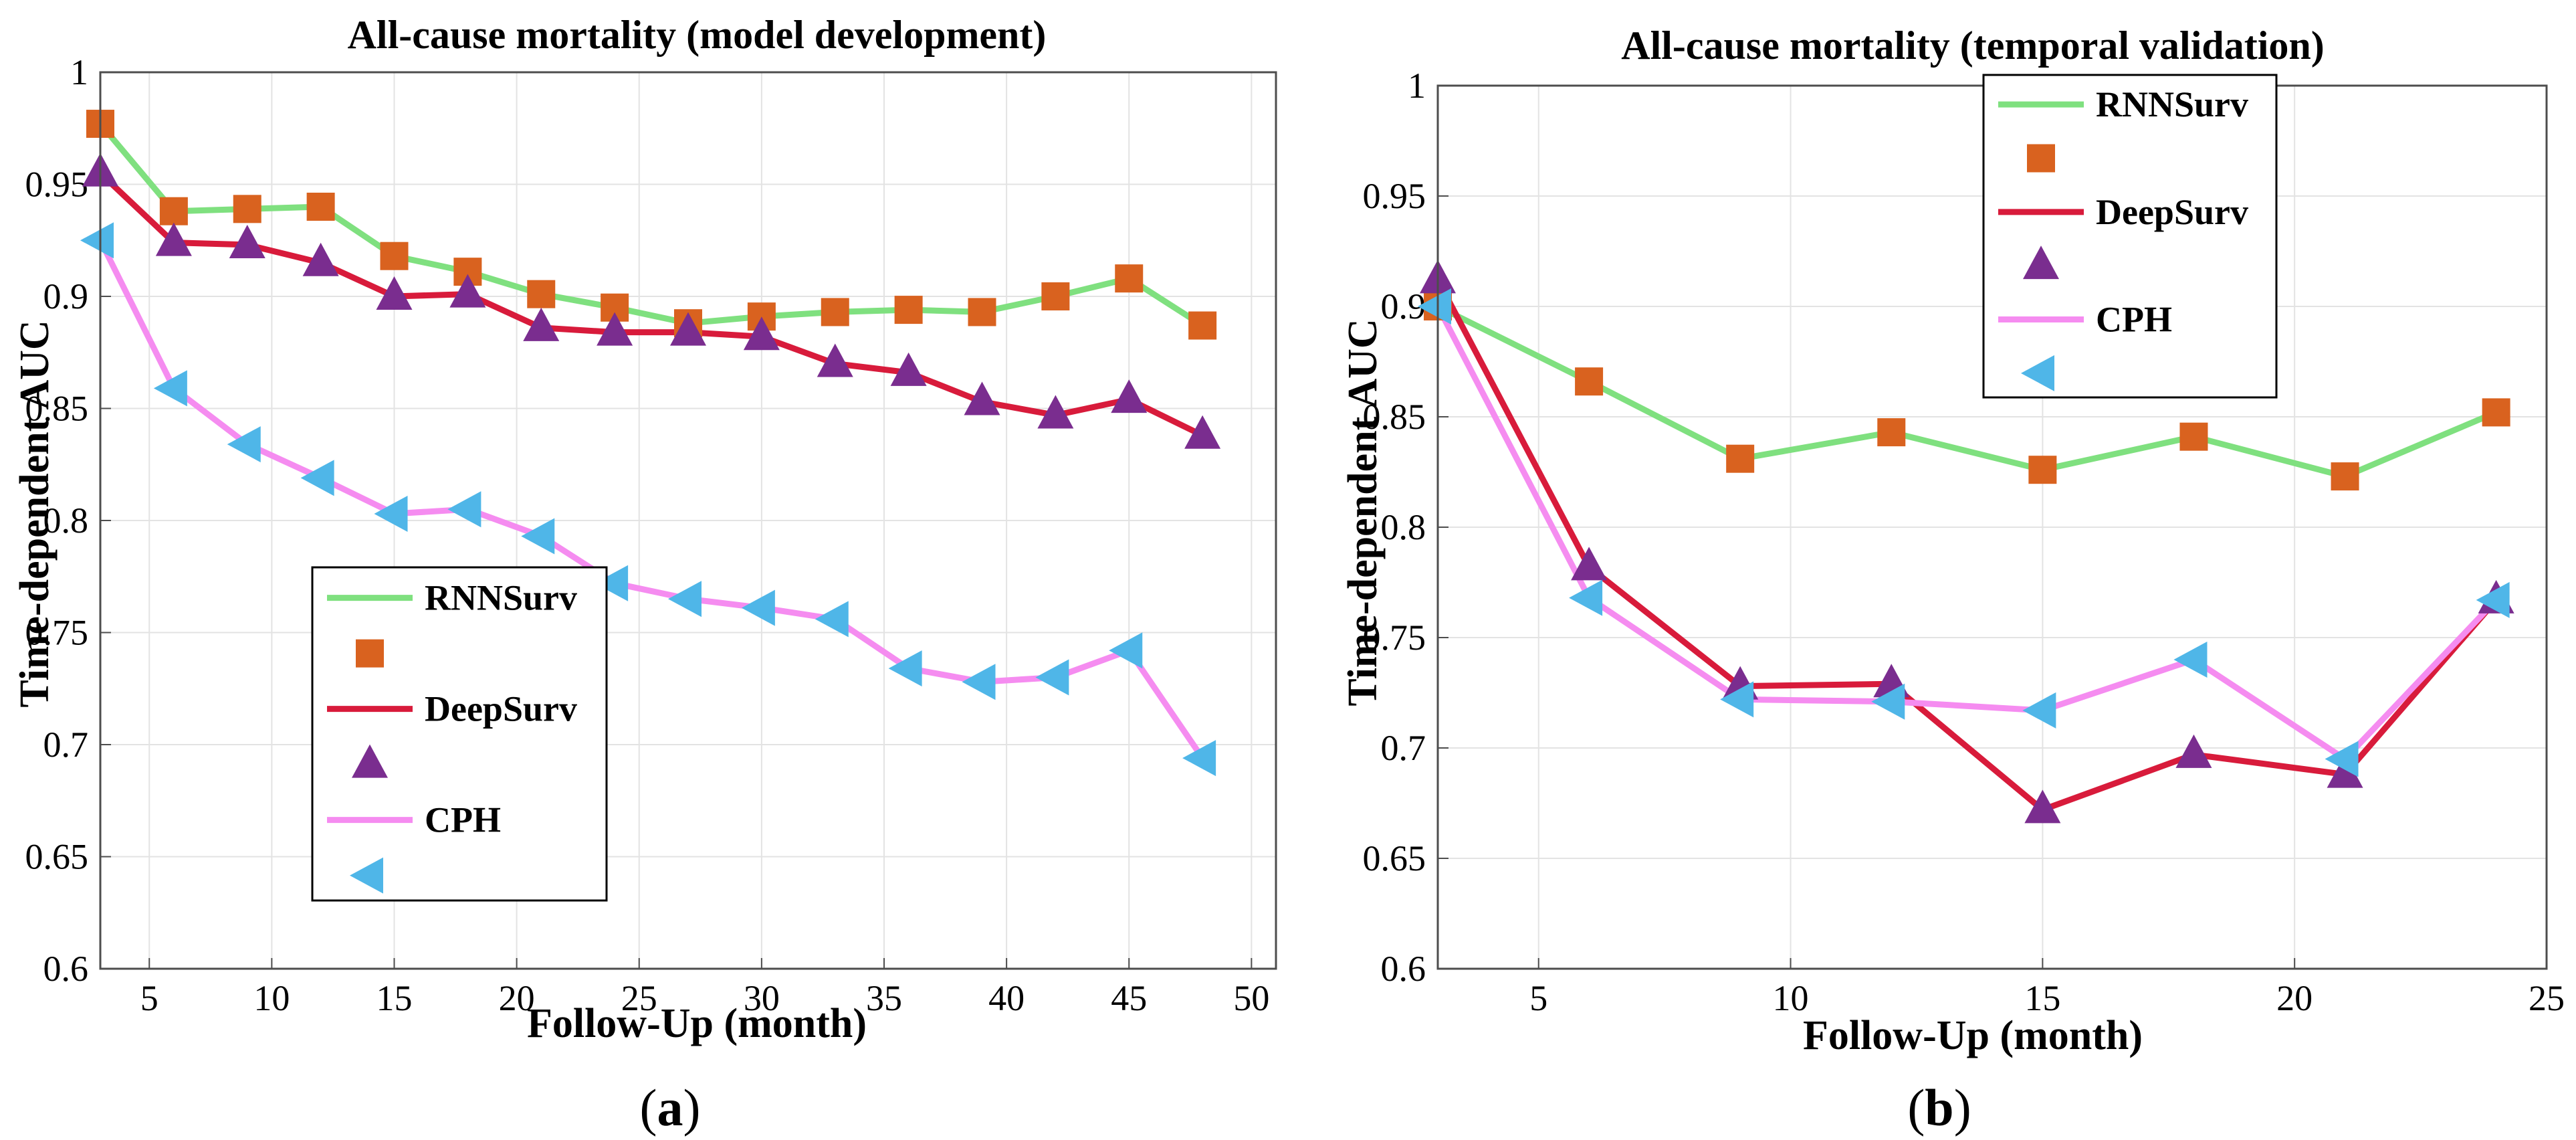 This screenshot has width=2576, height=1140. Describe the element at coordinates (652, 224) in the screenshot. I see `series-line-rnnsurv` at that location.